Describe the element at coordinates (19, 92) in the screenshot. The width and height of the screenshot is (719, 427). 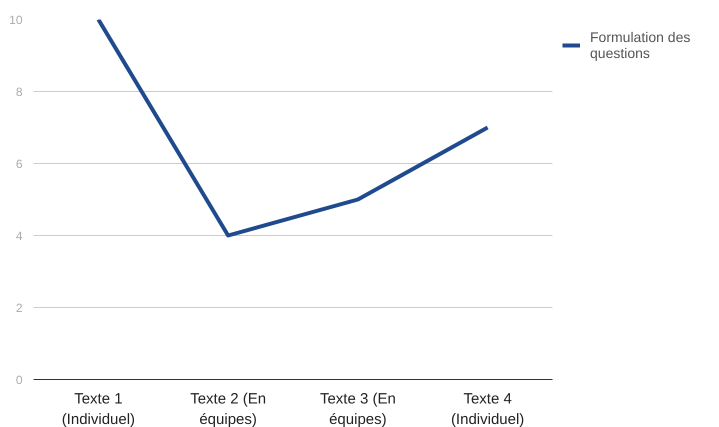
I see `y-tick-label: 8` at that location.